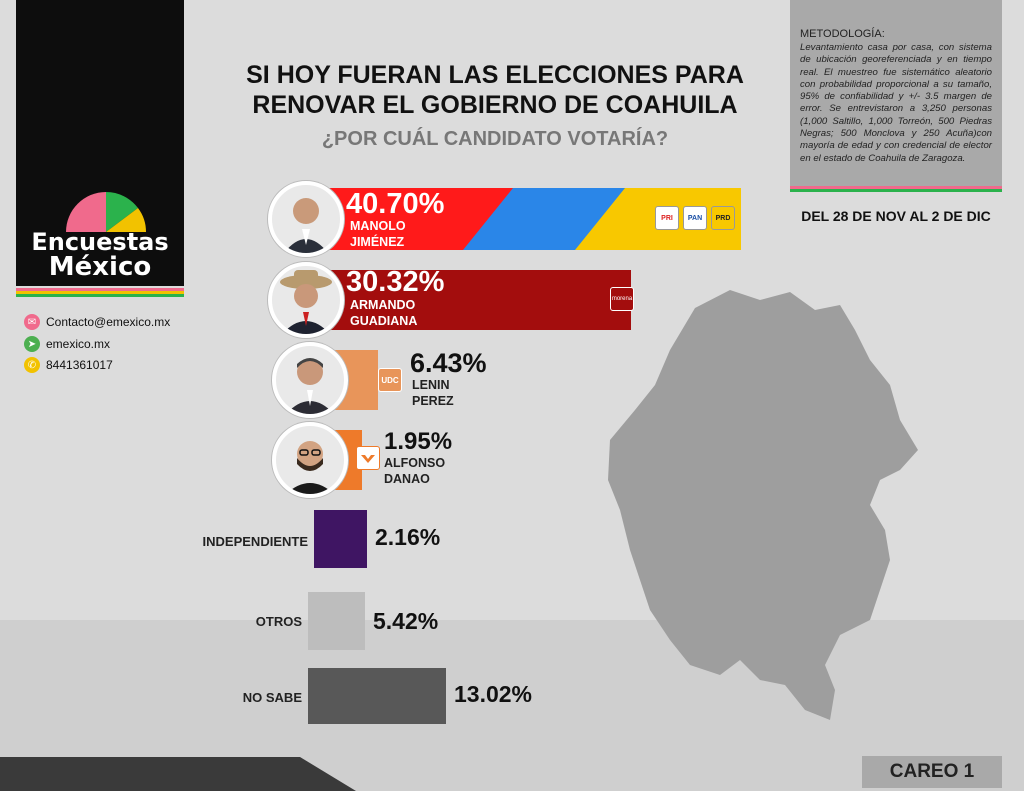 Image resolution: width=1024 pixels, height=791 pixels. I want to click on pan-logo-icon: PAN, so click(695, 218).